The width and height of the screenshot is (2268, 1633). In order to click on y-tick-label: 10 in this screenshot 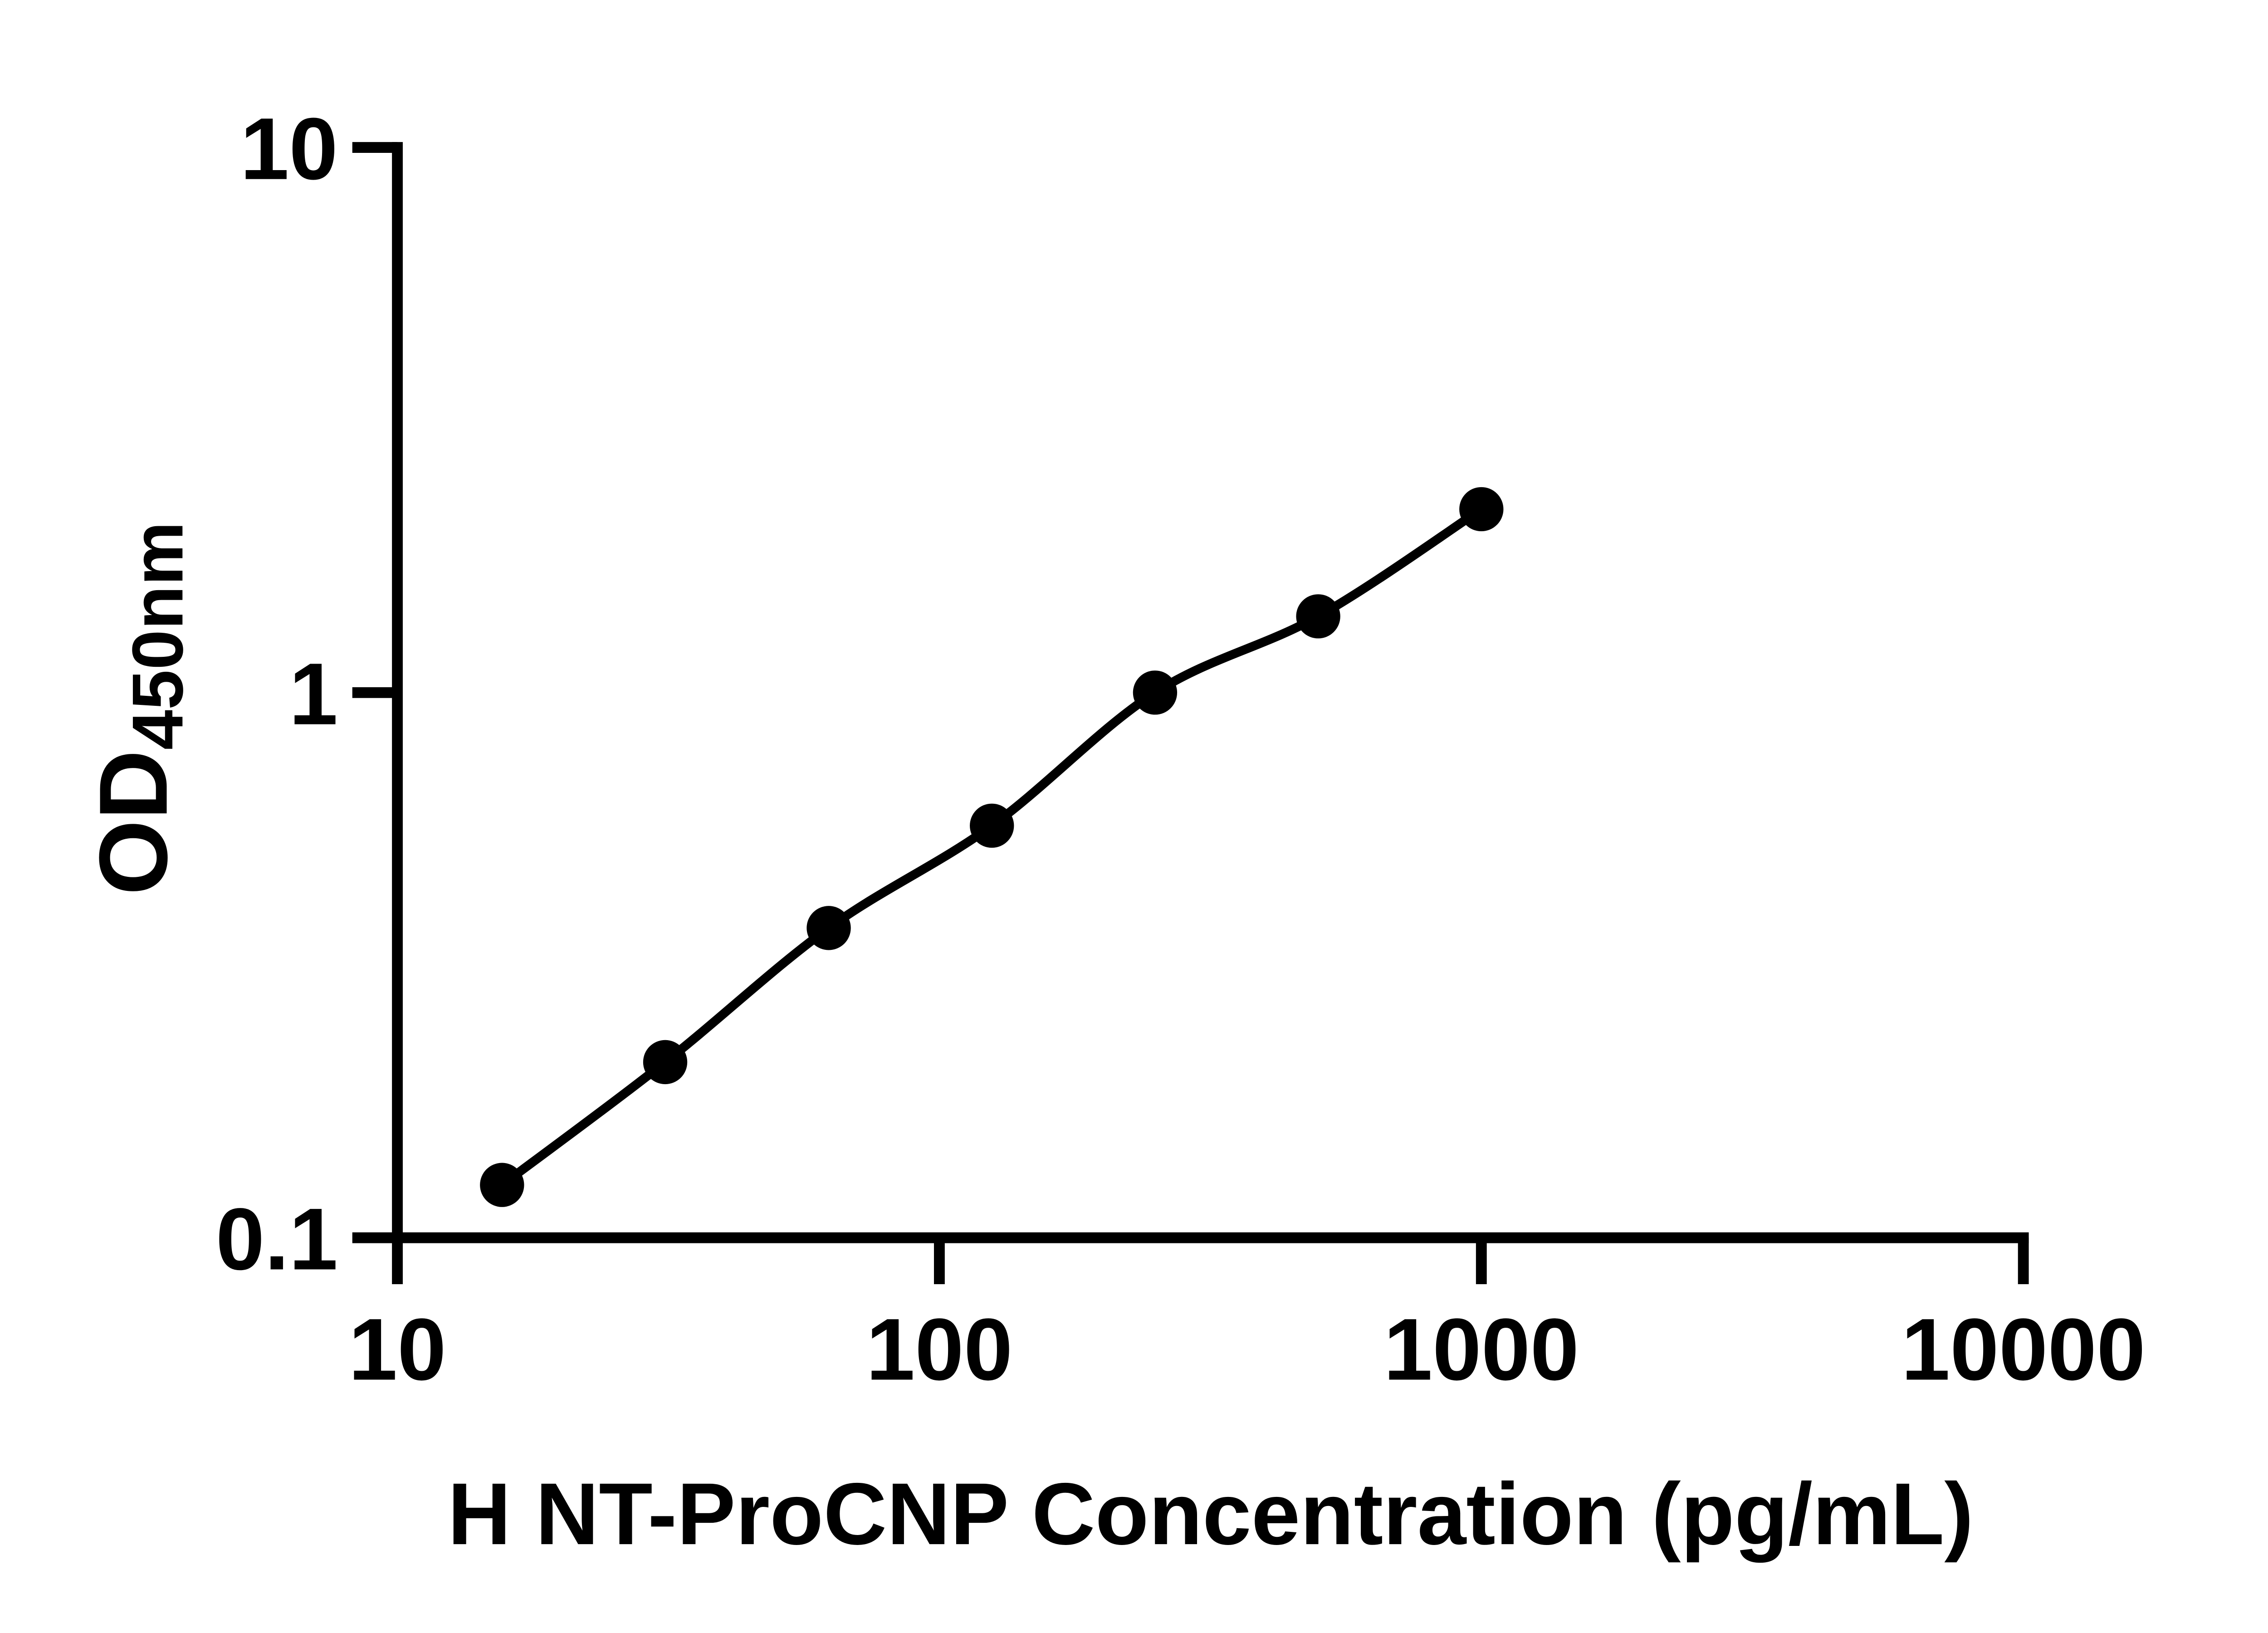, I will do `click(289, 149)`.